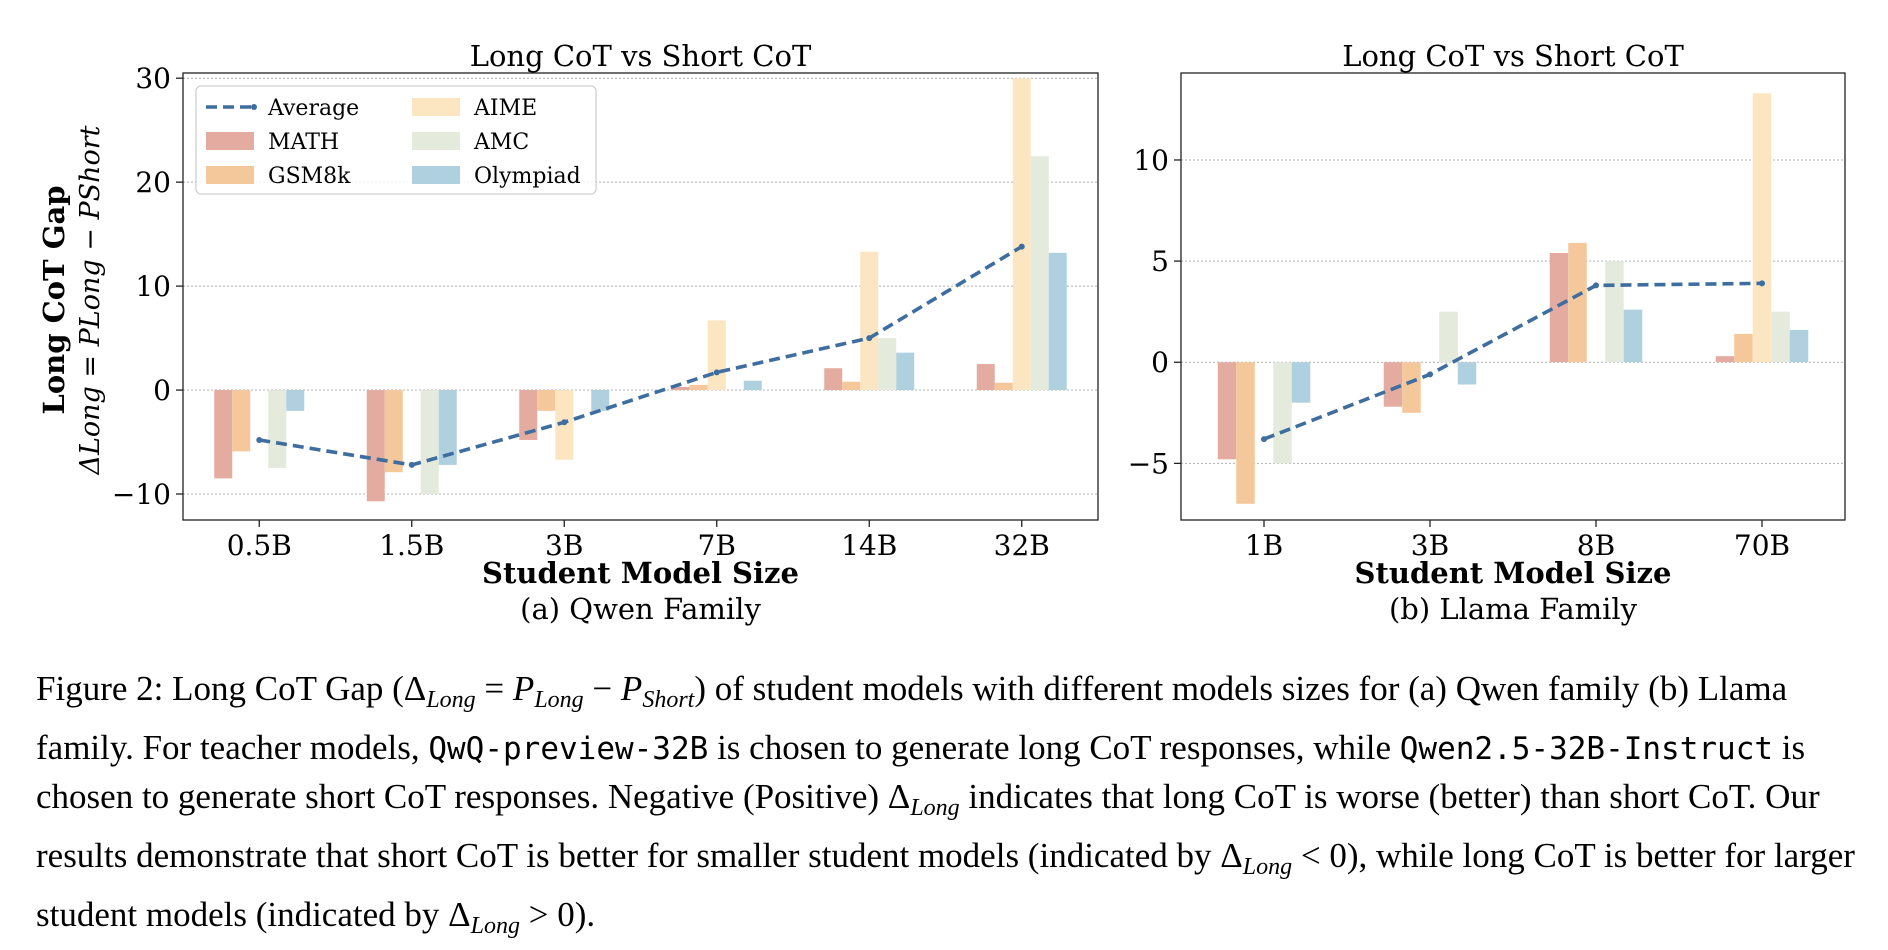  I want to click on caption-formula-delta: Δ, so click(415, 688).